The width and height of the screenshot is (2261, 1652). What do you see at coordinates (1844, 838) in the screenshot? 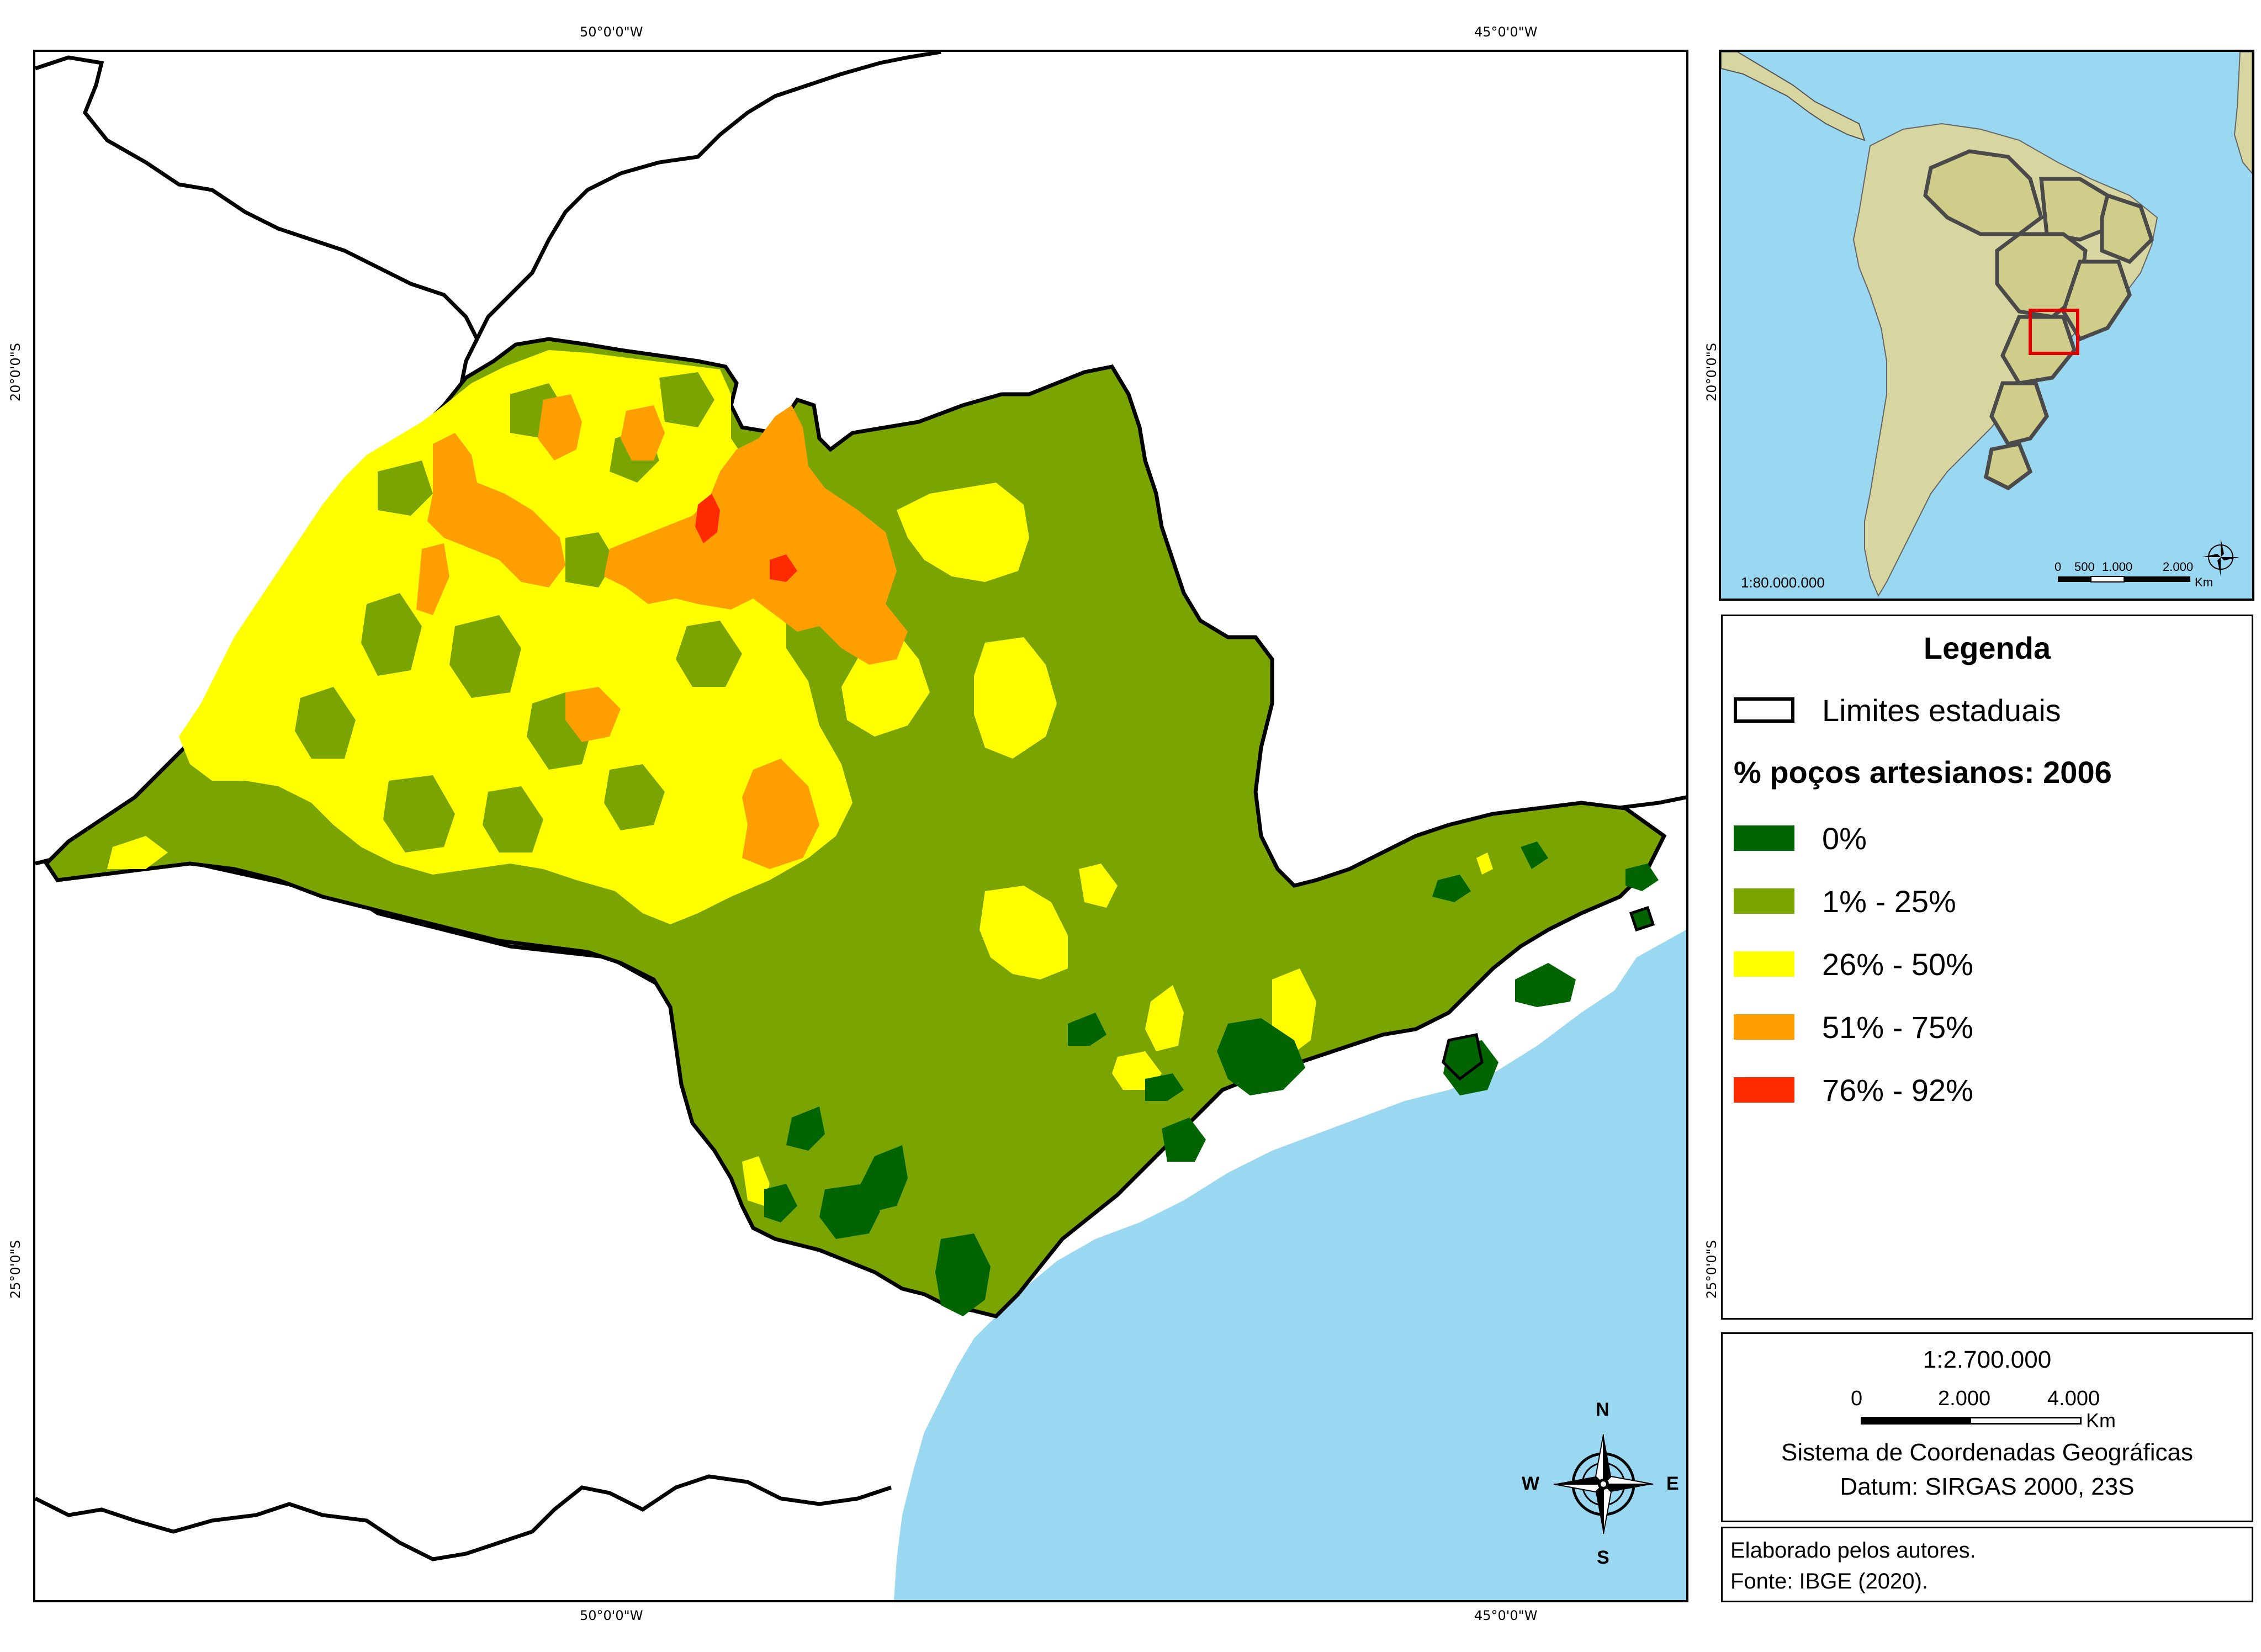
I see `legend-label-0: 0%` at bounding box center [1844, 838].